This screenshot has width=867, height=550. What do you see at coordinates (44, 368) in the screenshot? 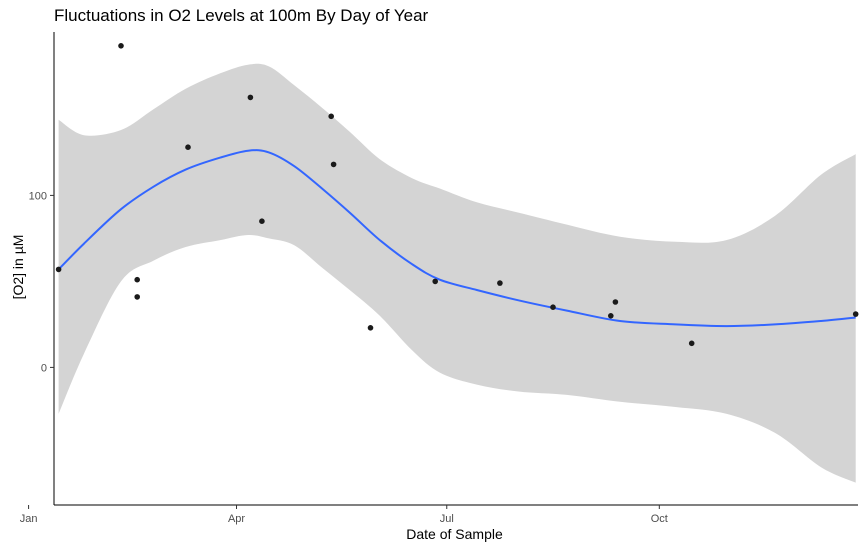
I see `y-tick-label: 0` at bounding box center [44, 368].